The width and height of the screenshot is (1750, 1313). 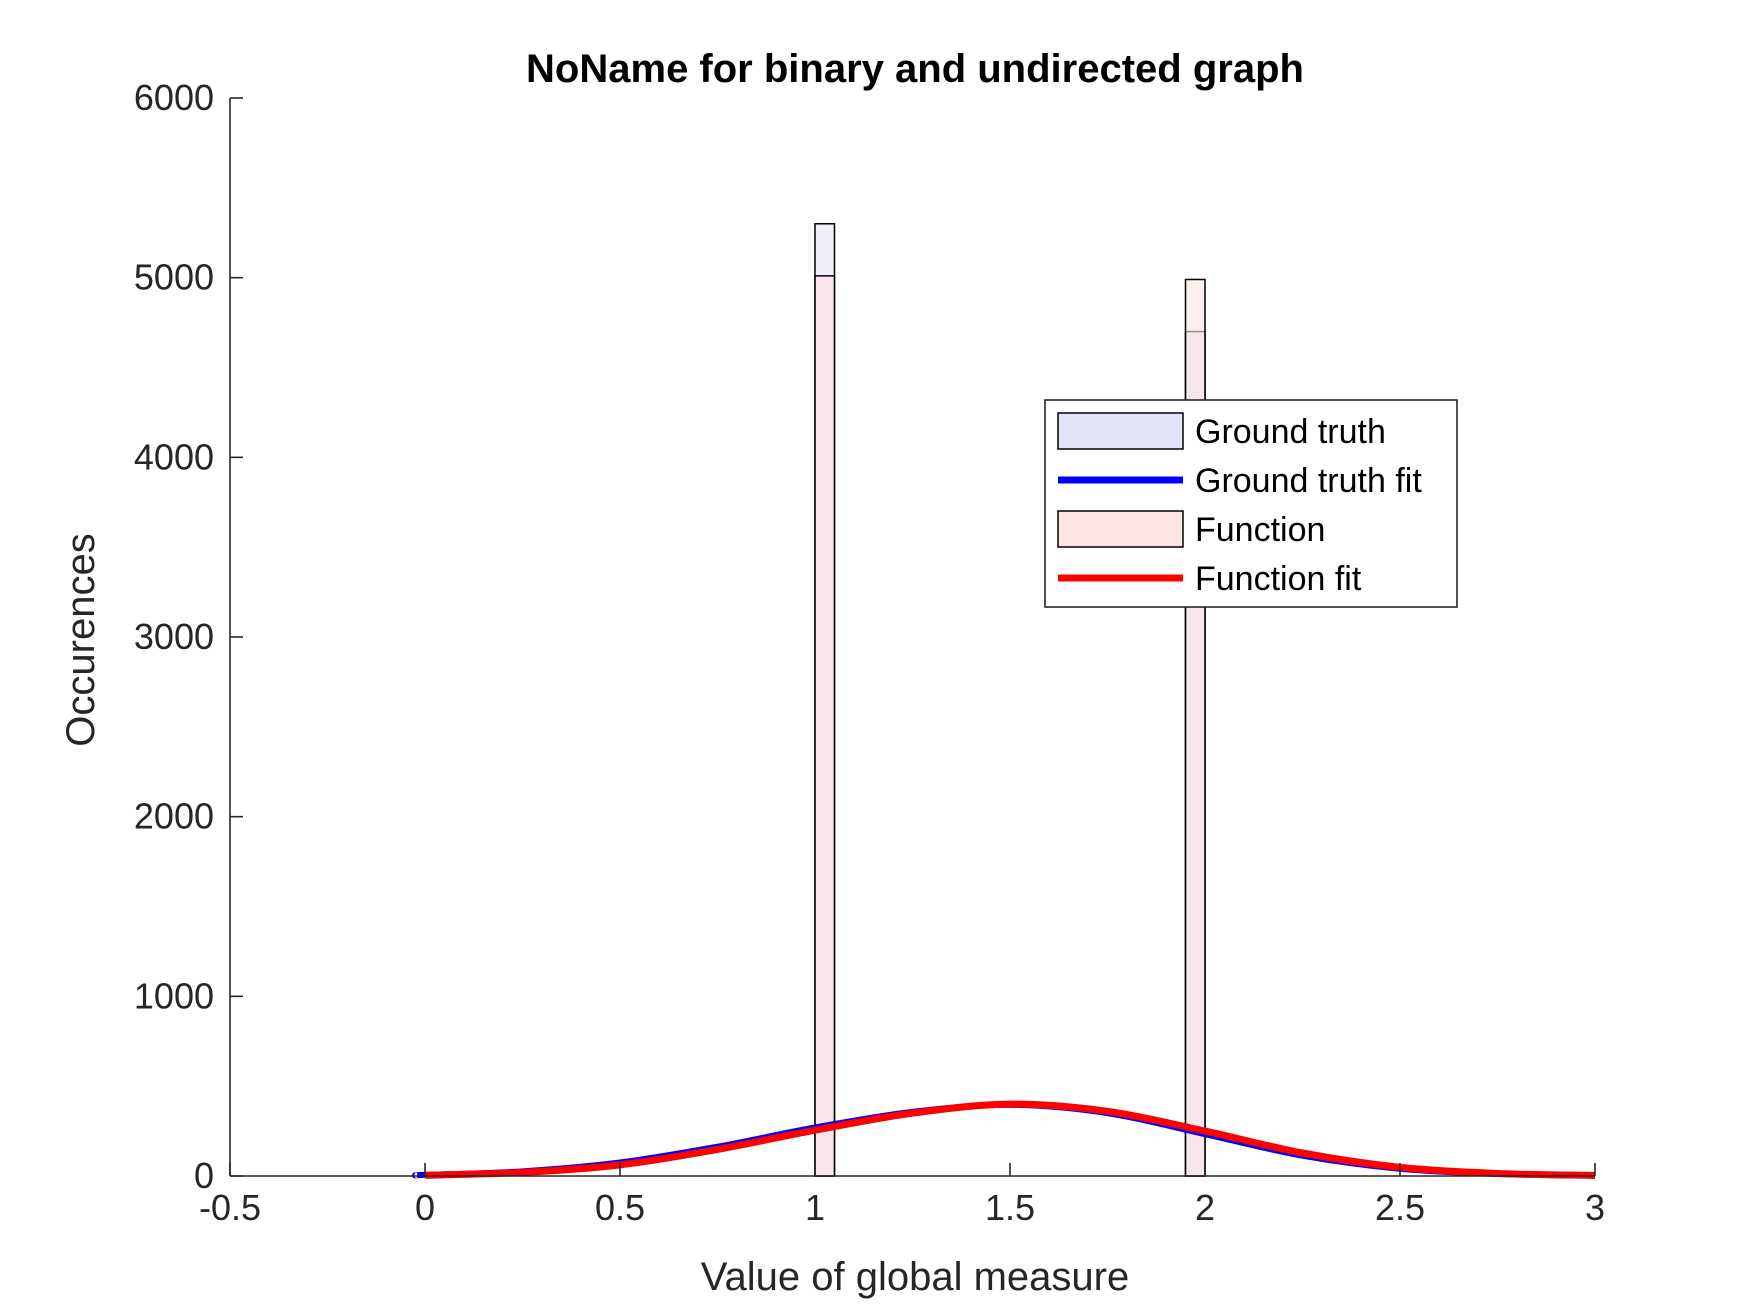 What do you see at coordinates (1260, 530) in the screenshot?
I see `legend-label-2: Function` at bounding box center [1260, 530].